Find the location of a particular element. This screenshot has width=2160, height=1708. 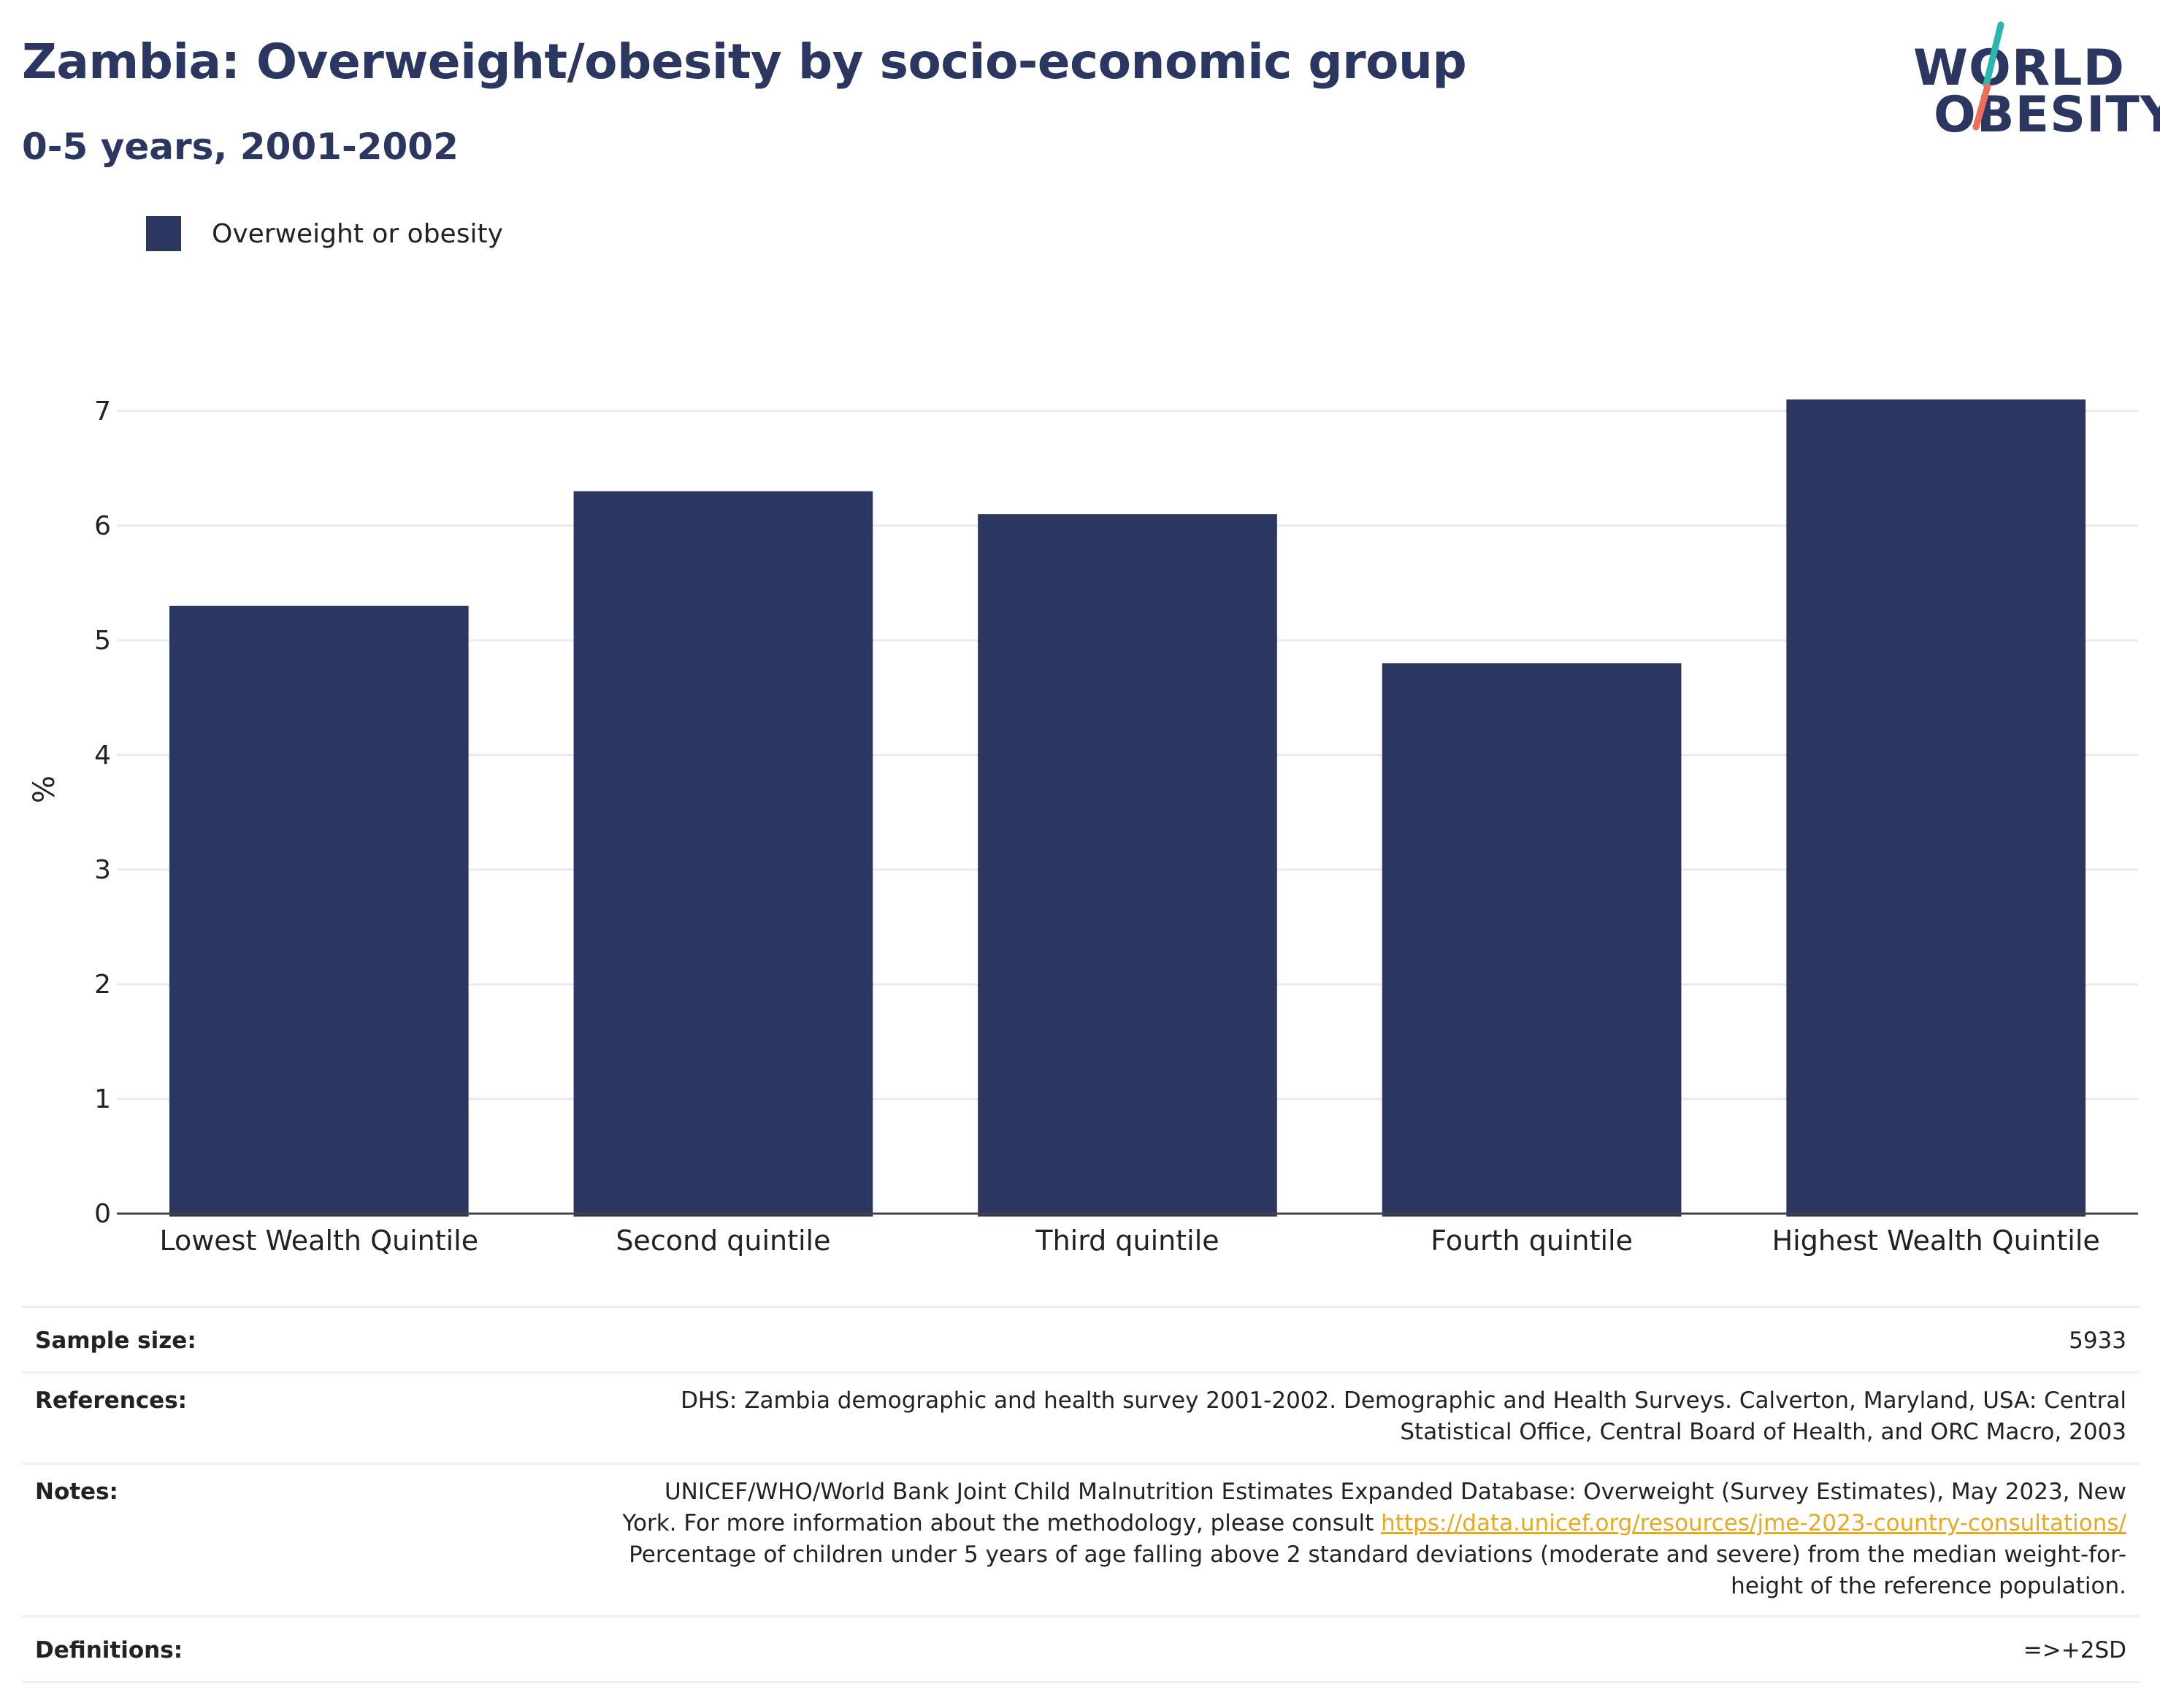

x-tick-label: Second quintile is located at coordinates (723, 1241).